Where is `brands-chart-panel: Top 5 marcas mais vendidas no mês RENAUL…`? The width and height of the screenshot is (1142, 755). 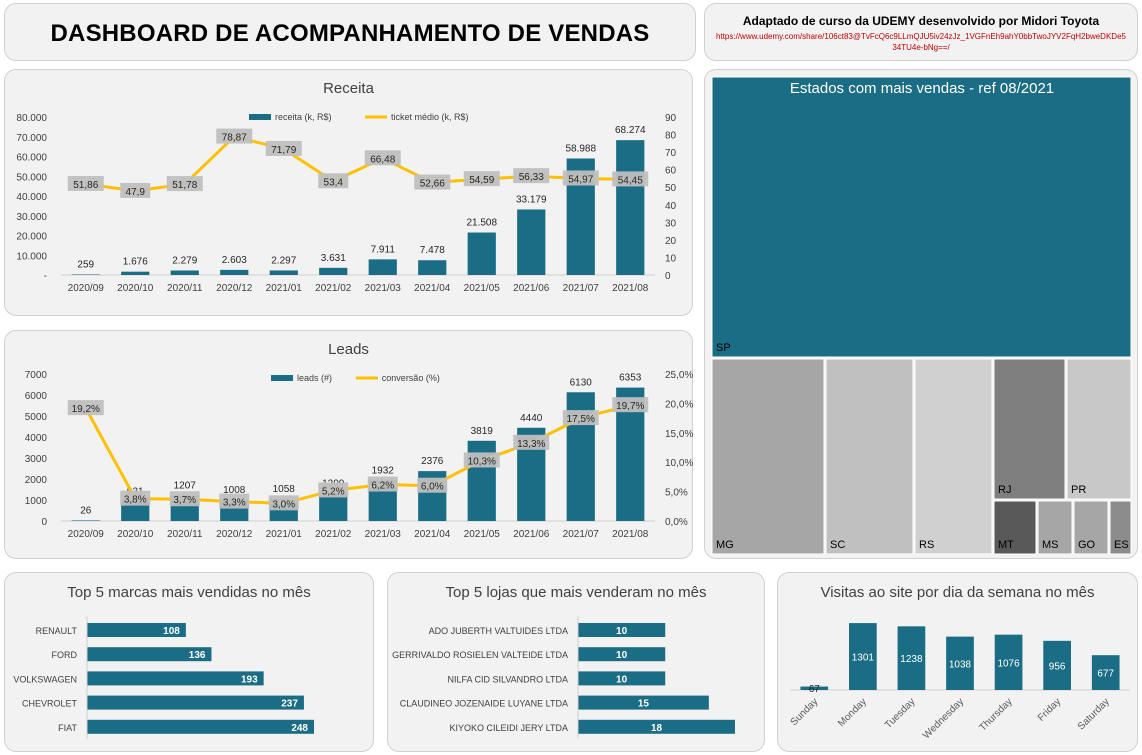
brands-chart-panel: Top 5 marcas mais vendidas no mês RENAUL… is located at coordinates (189, 662).